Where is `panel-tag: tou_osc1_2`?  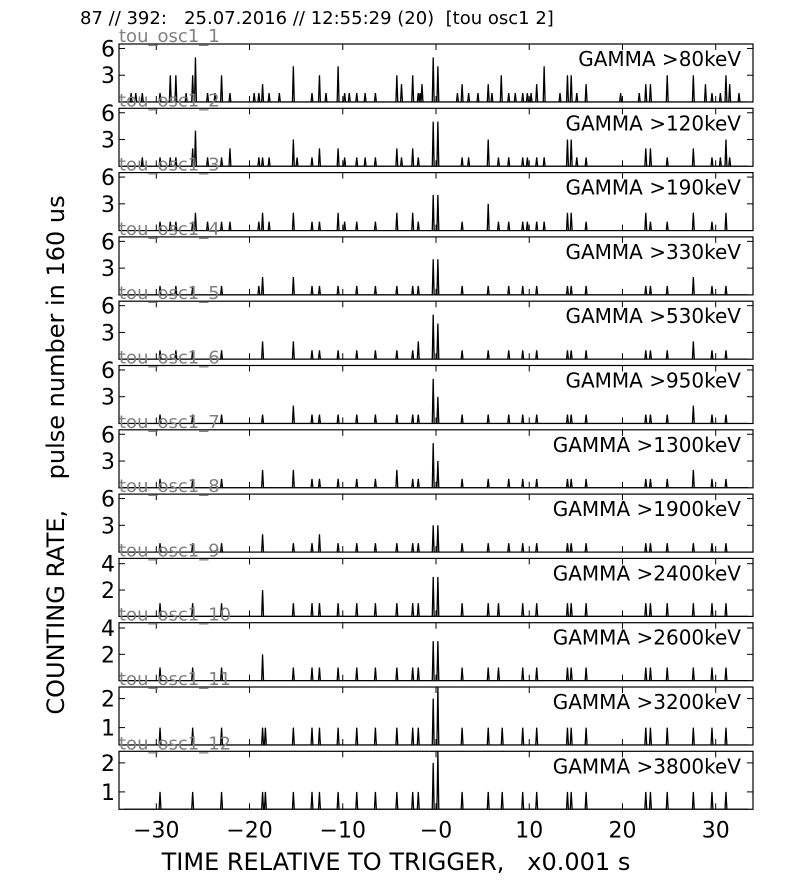 panel-tag: tou_osc1_2 is located at coordinates (169, 100).